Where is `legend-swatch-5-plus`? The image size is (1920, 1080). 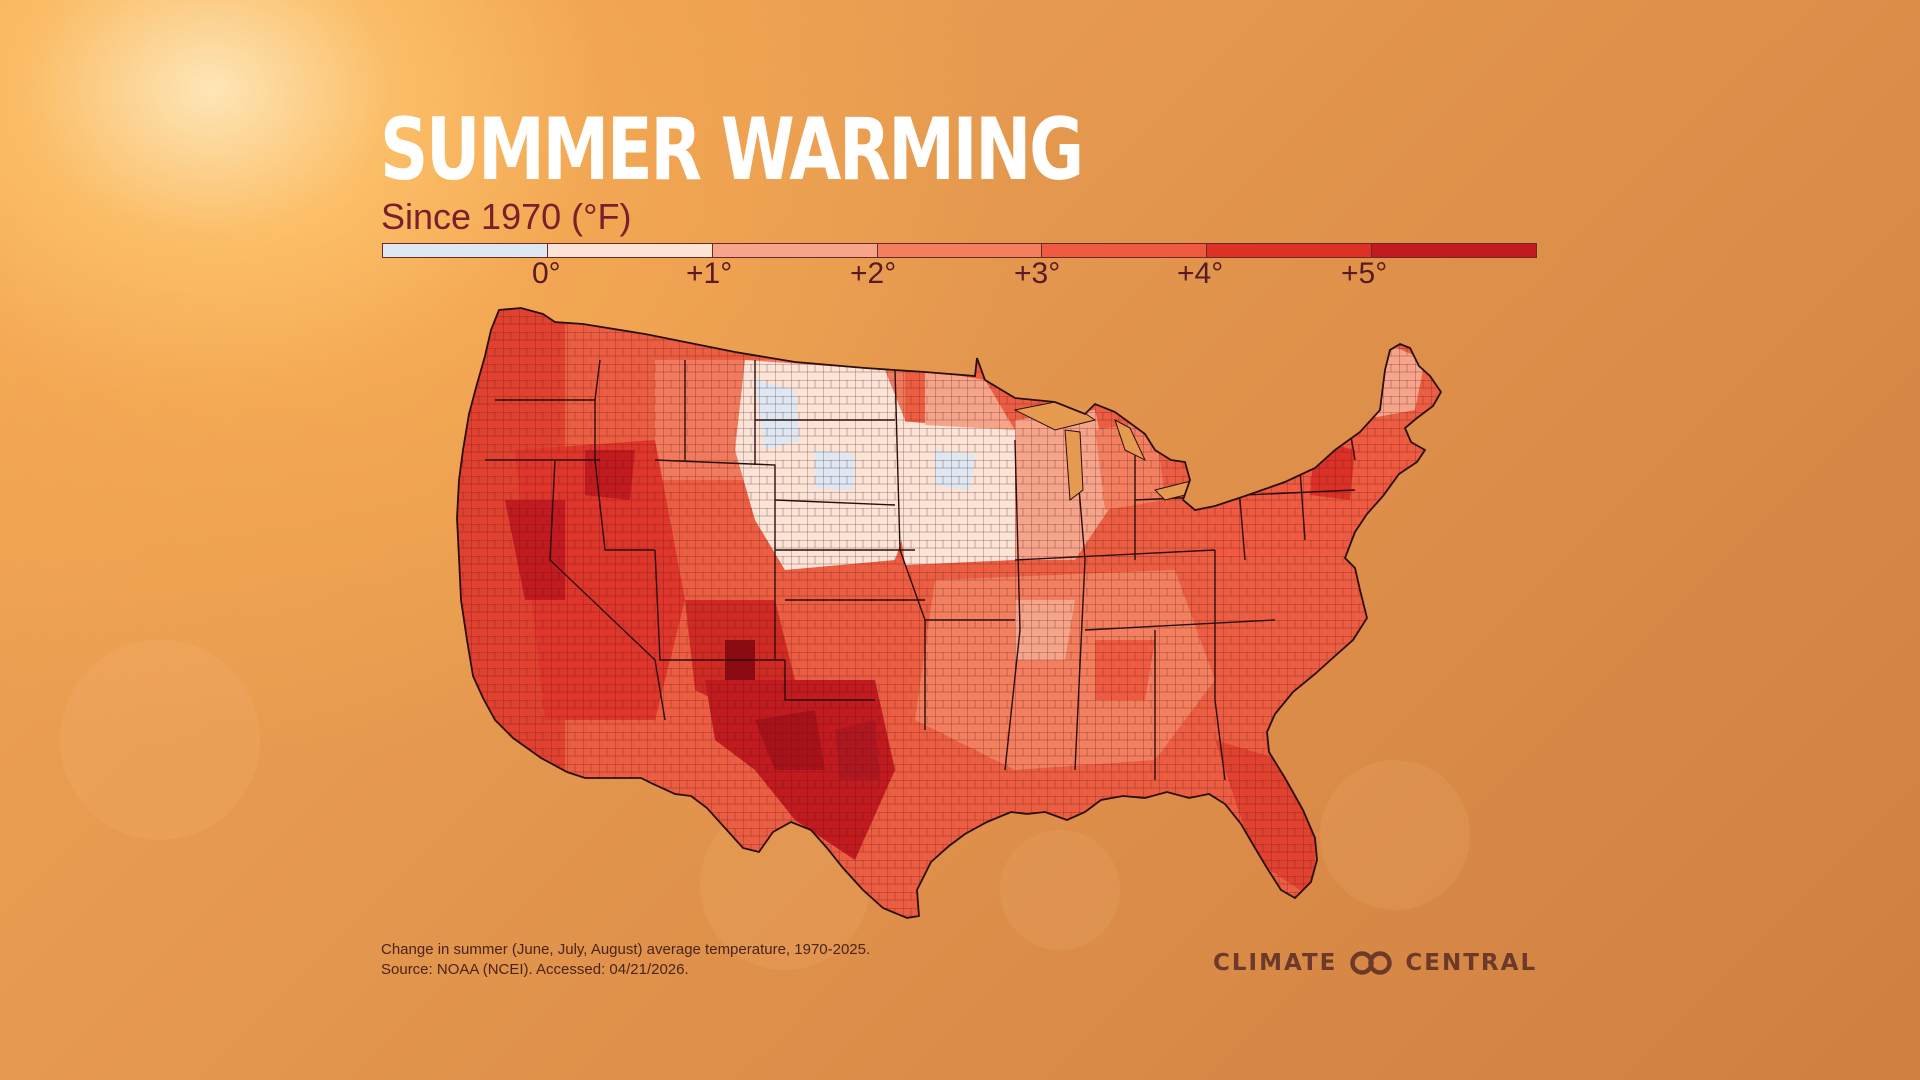 legend-swatch-5-plus is located at coordinates (1454, 250).